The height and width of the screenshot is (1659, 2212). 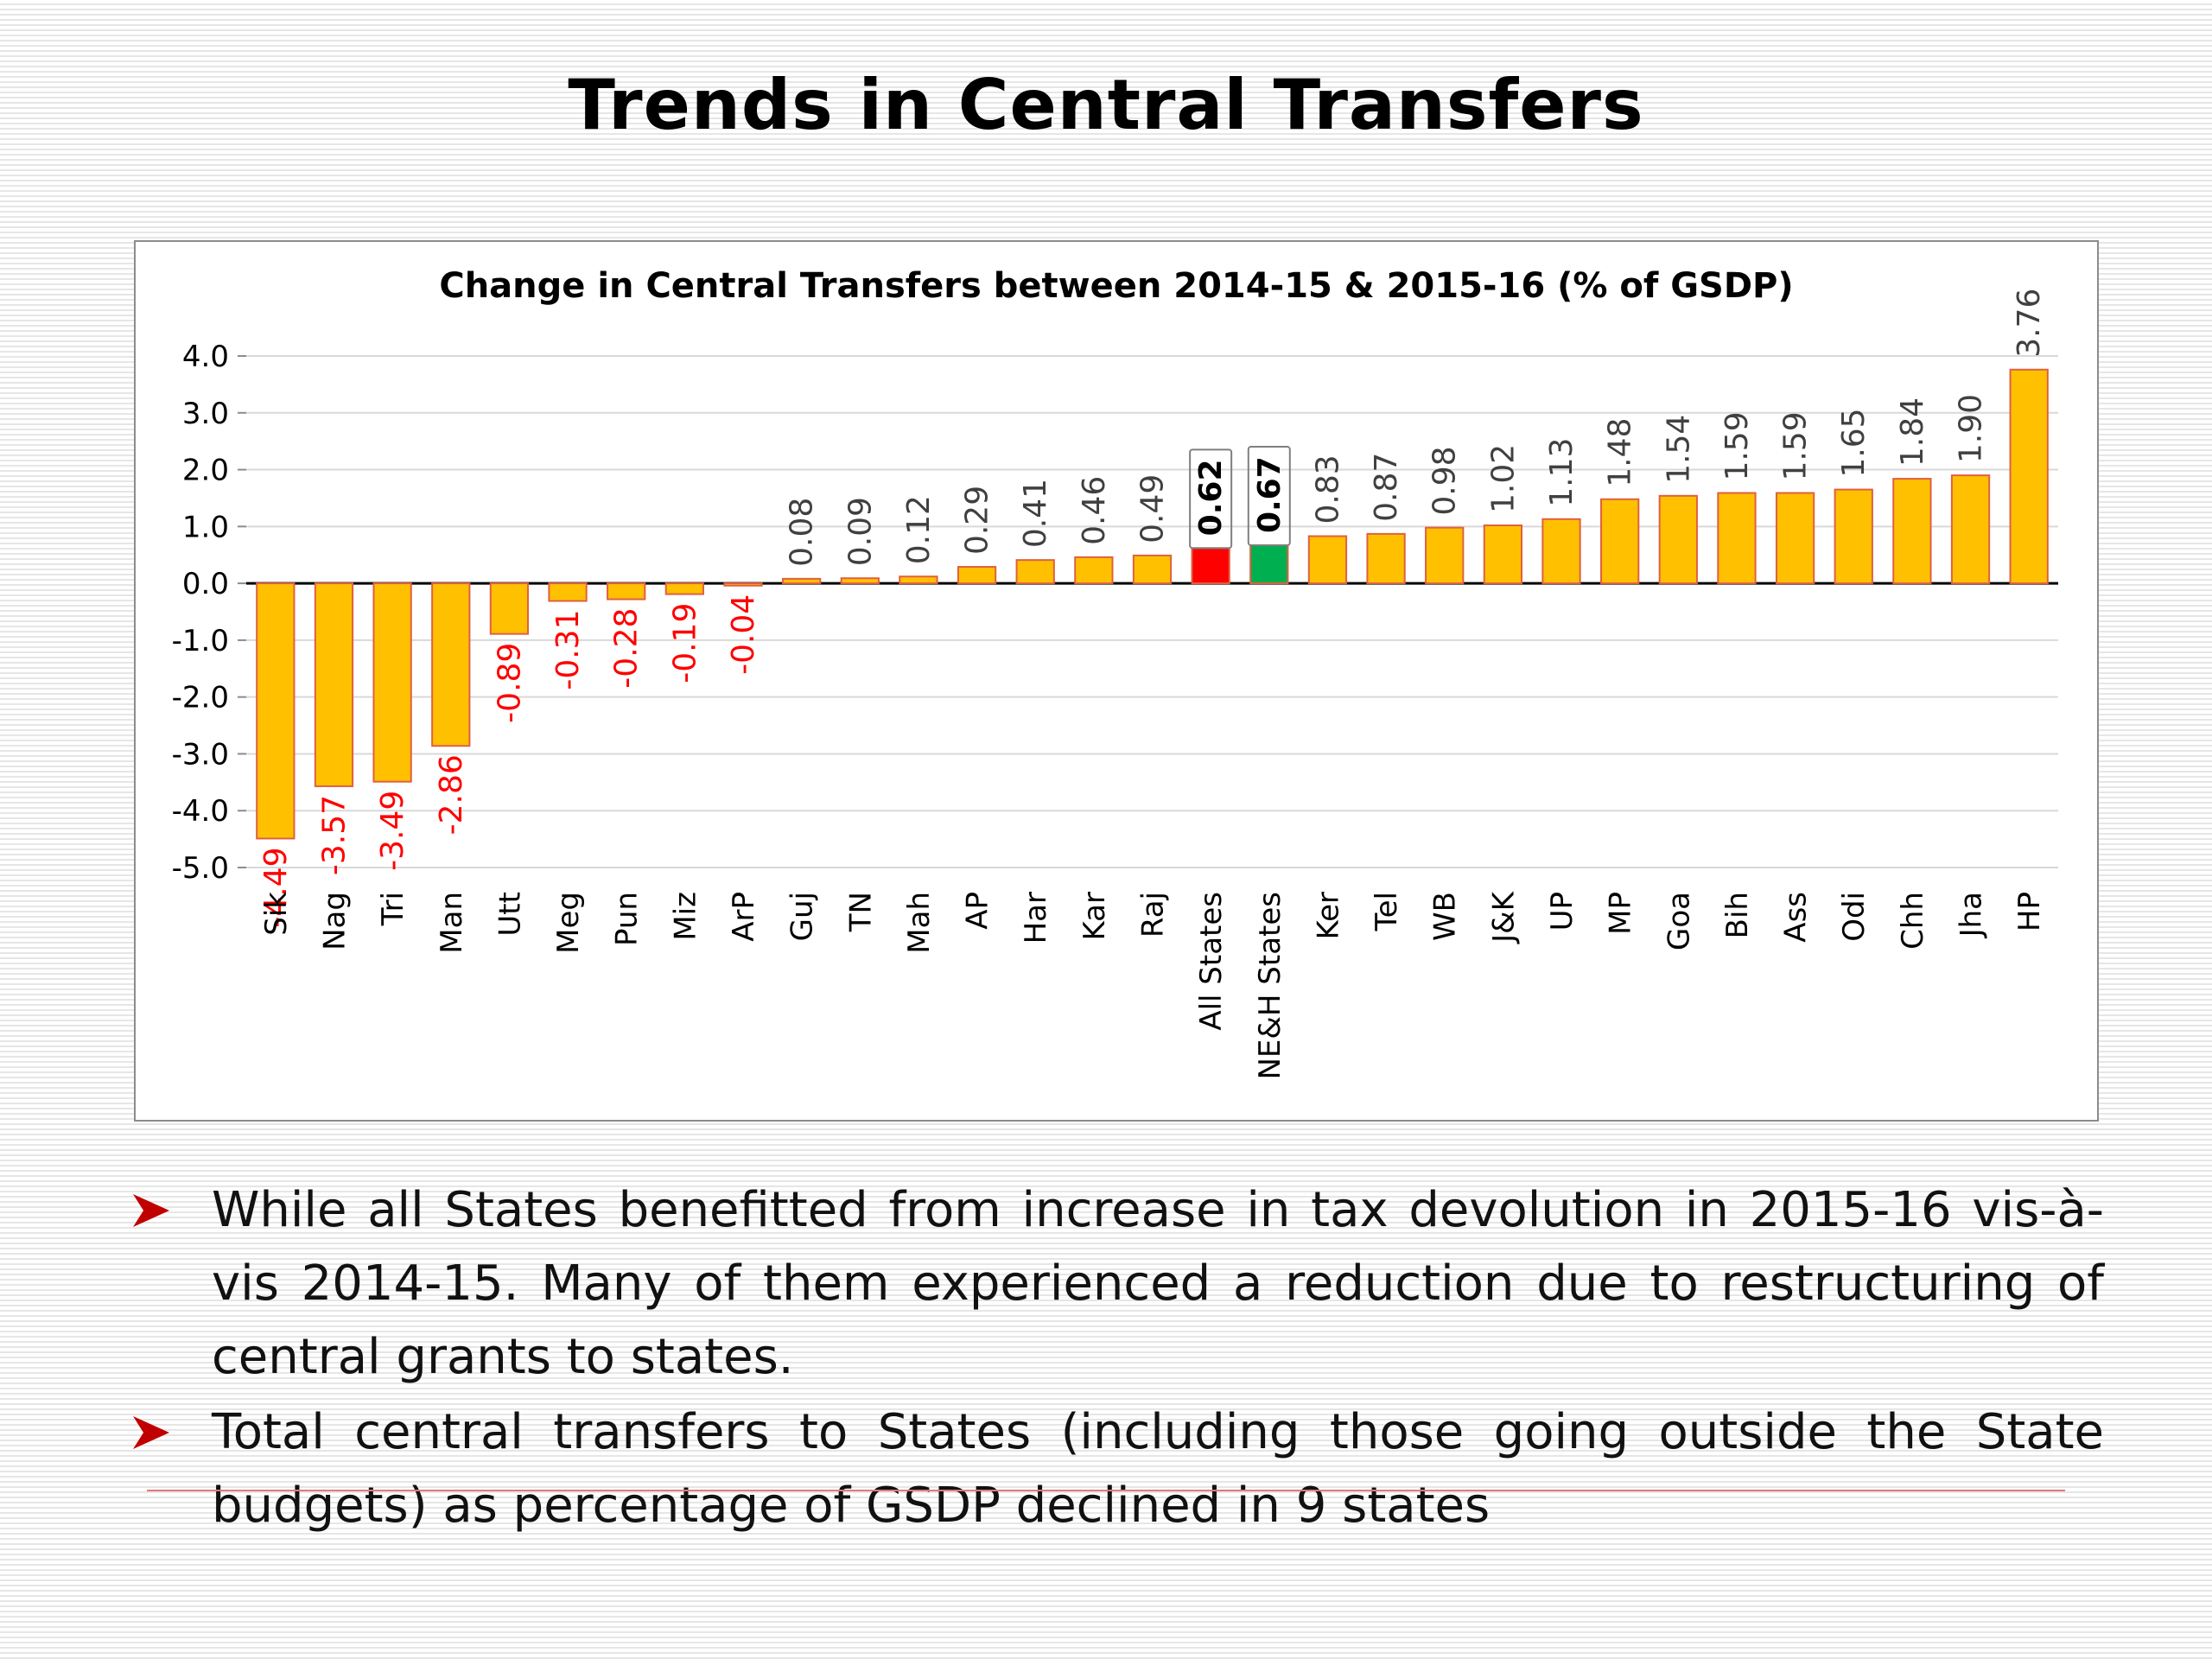 What do you see at coordinates (801, 581) in the screenshot?
I see `bar-guj` at bounding box center [801, 581].